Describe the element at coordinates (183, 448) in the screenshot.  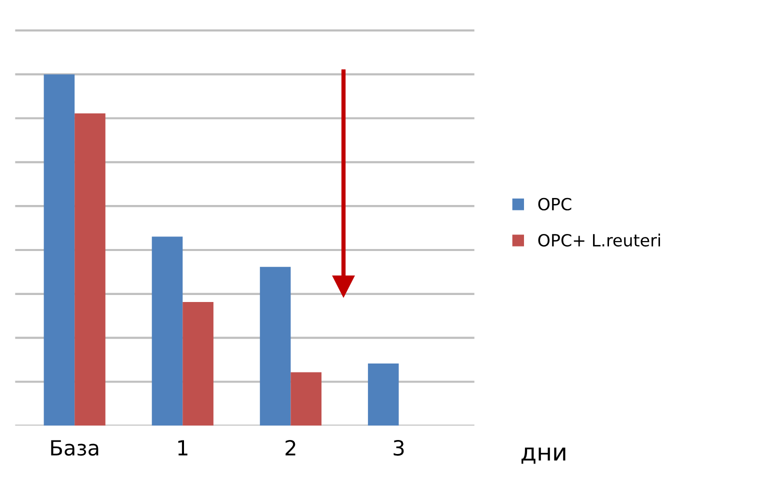
I see `x-tick-label: 1` at that location.